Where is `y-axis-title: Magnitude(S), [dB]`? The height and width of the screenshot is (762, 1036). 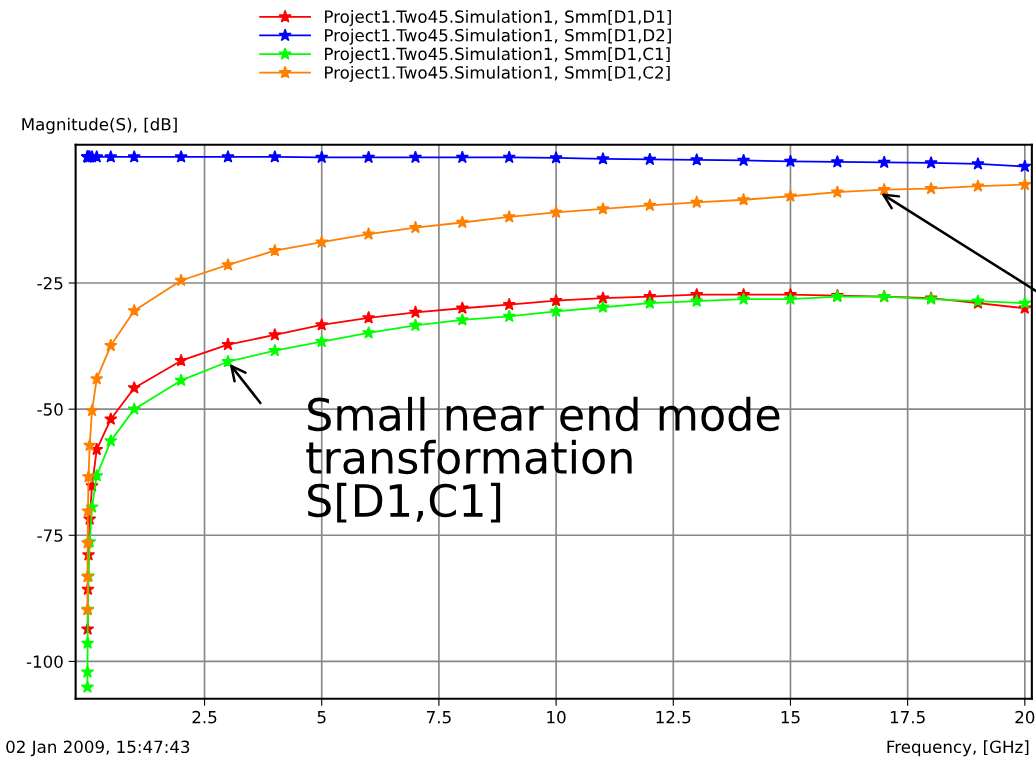 y-axis-title: Magnitude(S), [dB] is located at coordinates (99, 125).